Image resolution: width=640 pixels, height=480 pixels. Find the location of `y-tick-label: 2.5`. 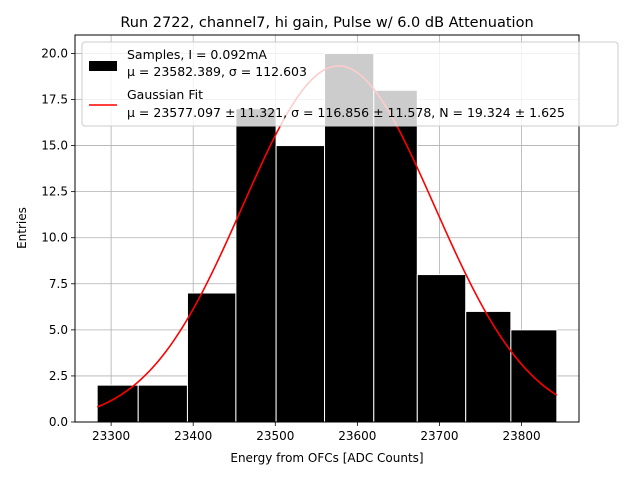

y-tick-label: 2.5 is located at coordinates (58, 376).